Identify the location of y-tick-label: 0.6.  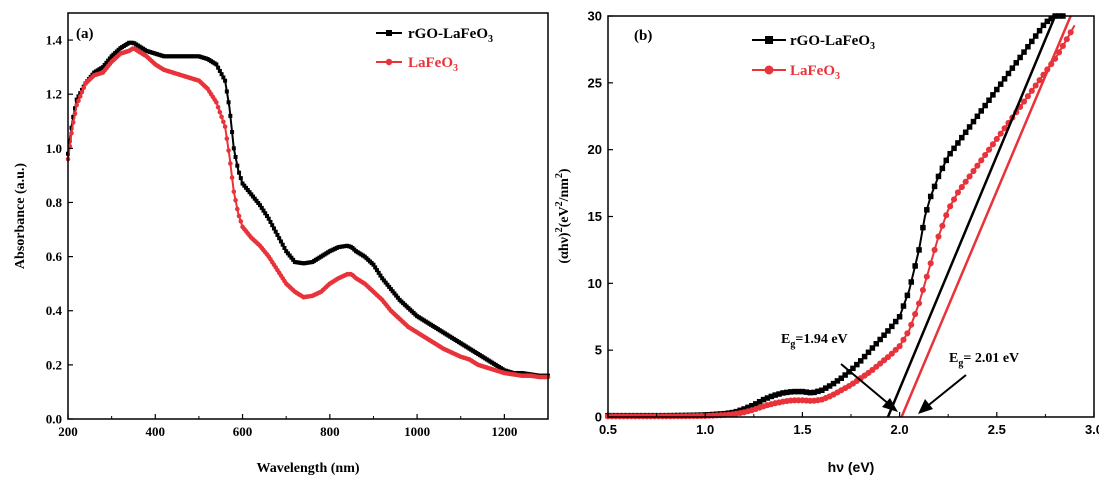
(54, 256).